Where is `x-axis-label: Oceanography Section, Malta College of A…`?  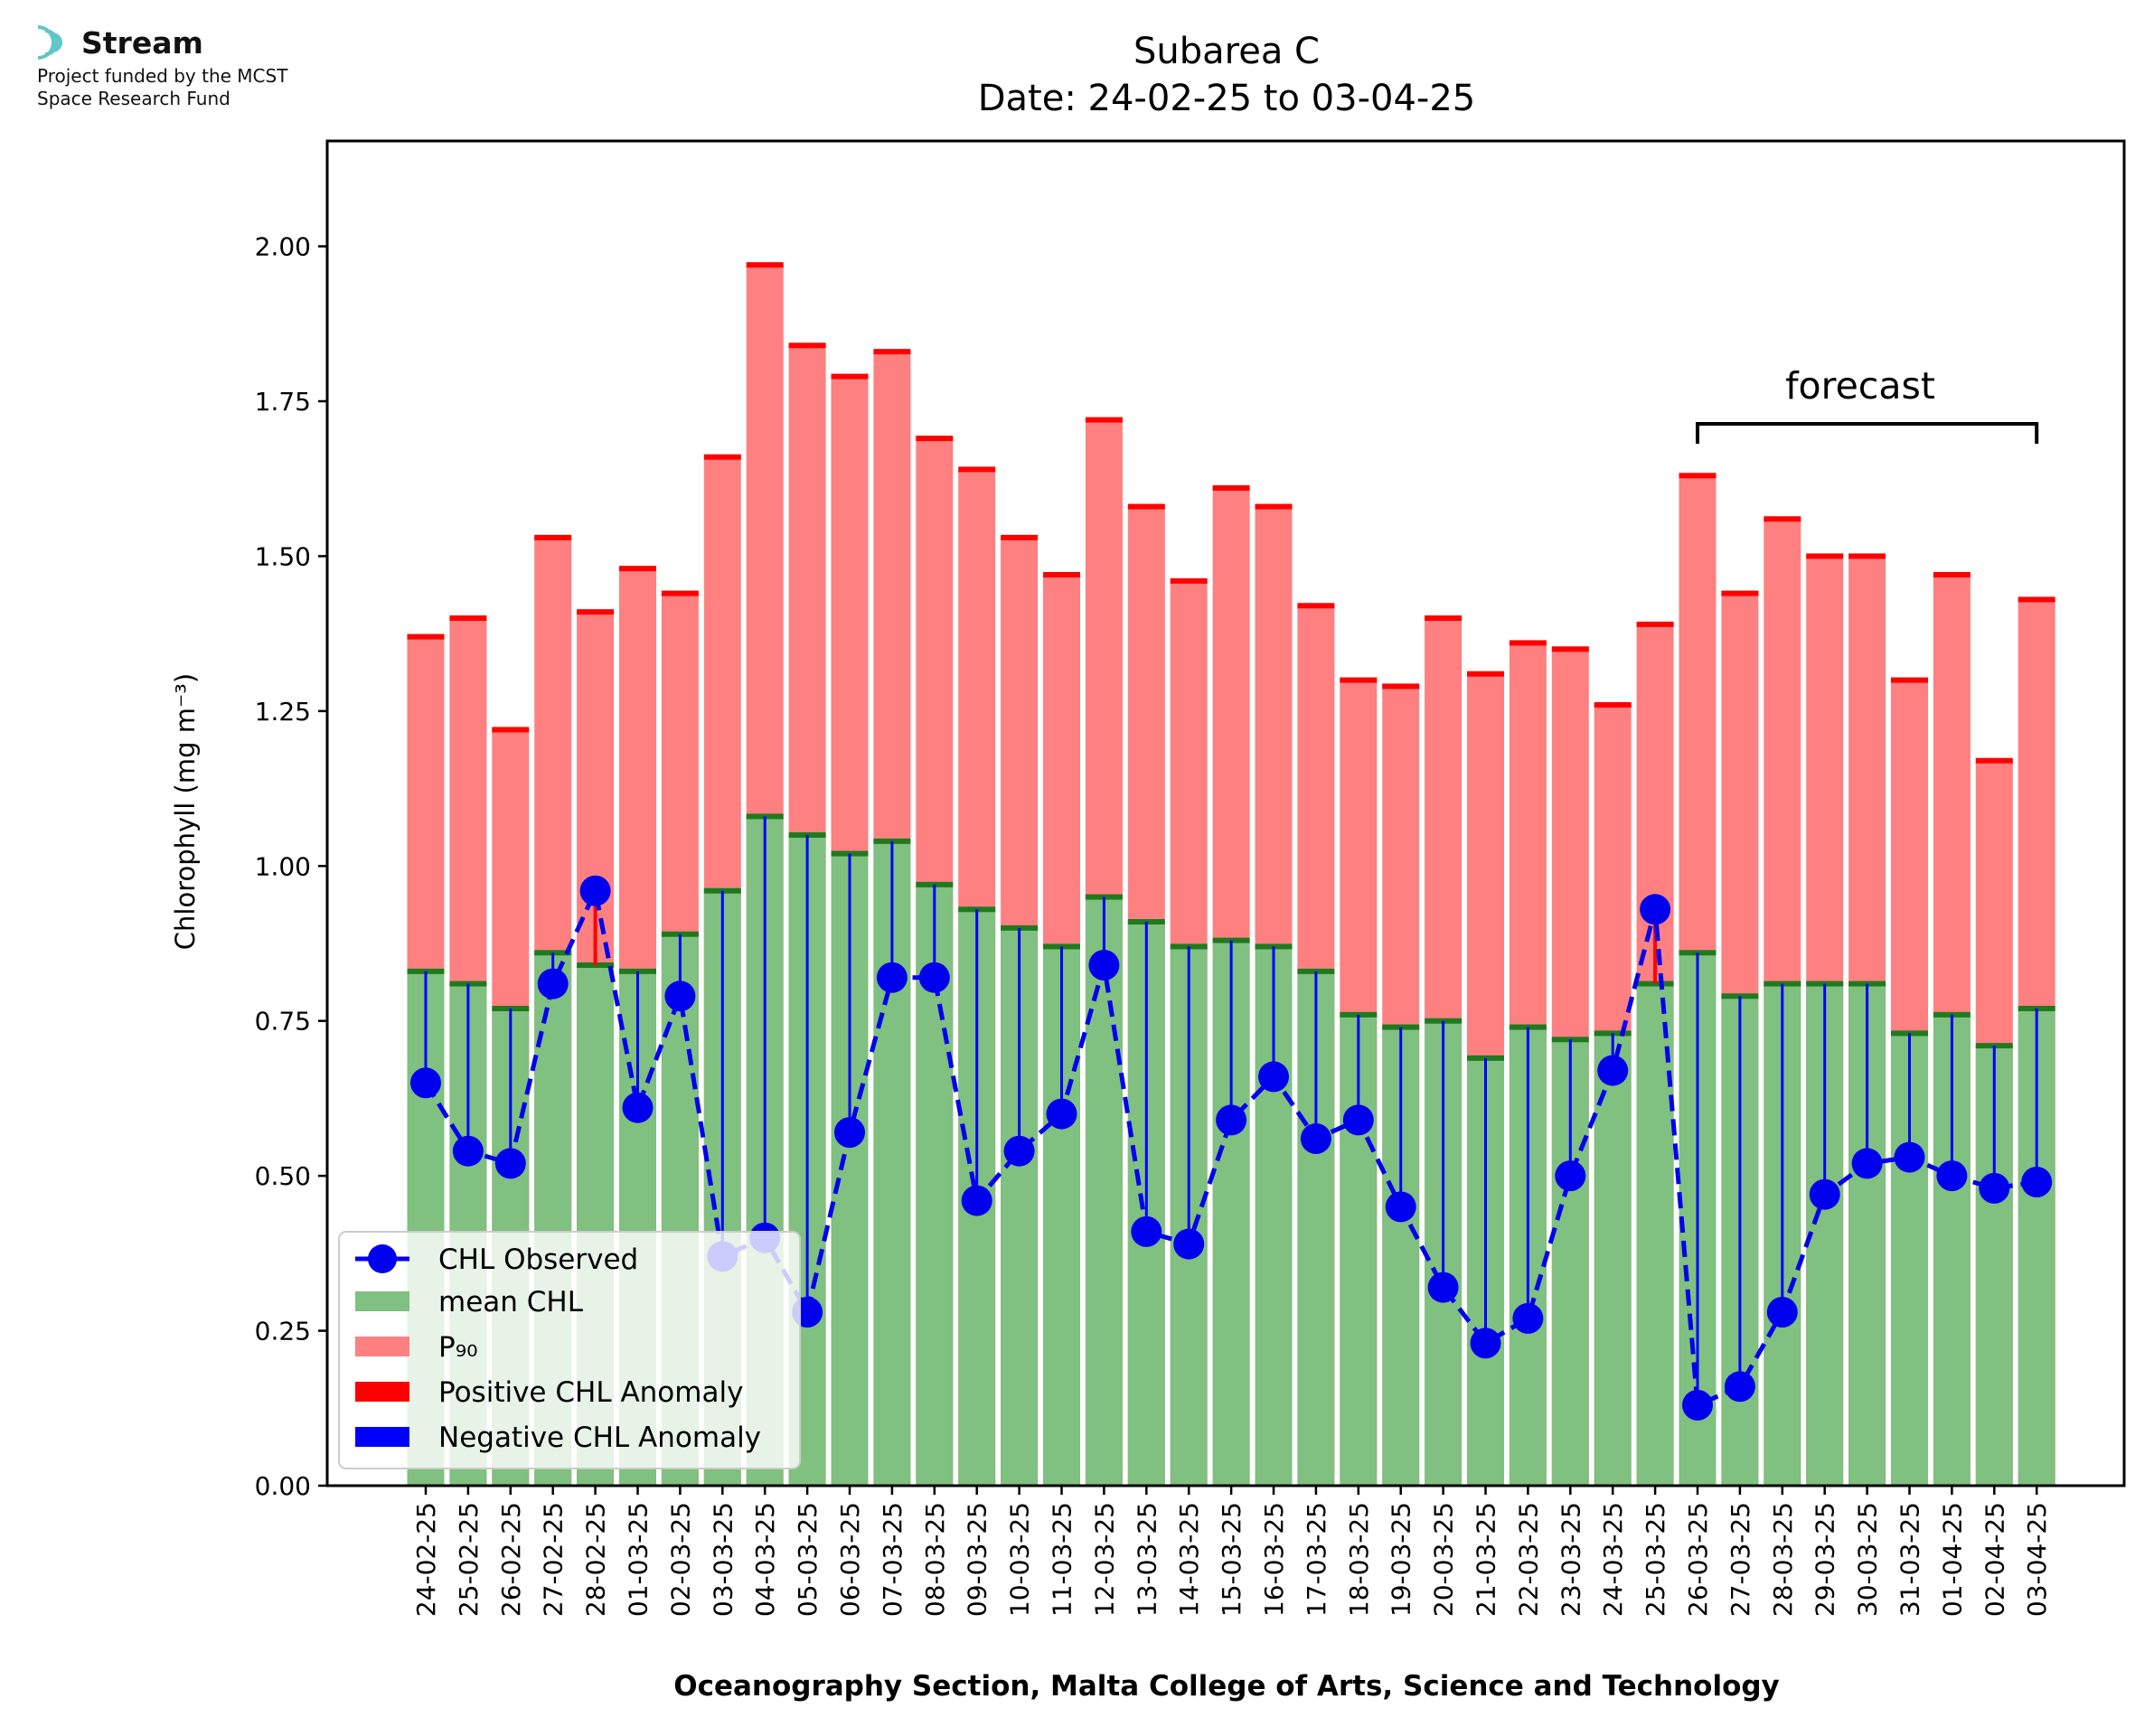 x-axis-label: Oceanography Section, Malta College of A… is located at coordinates (1226, 1686).